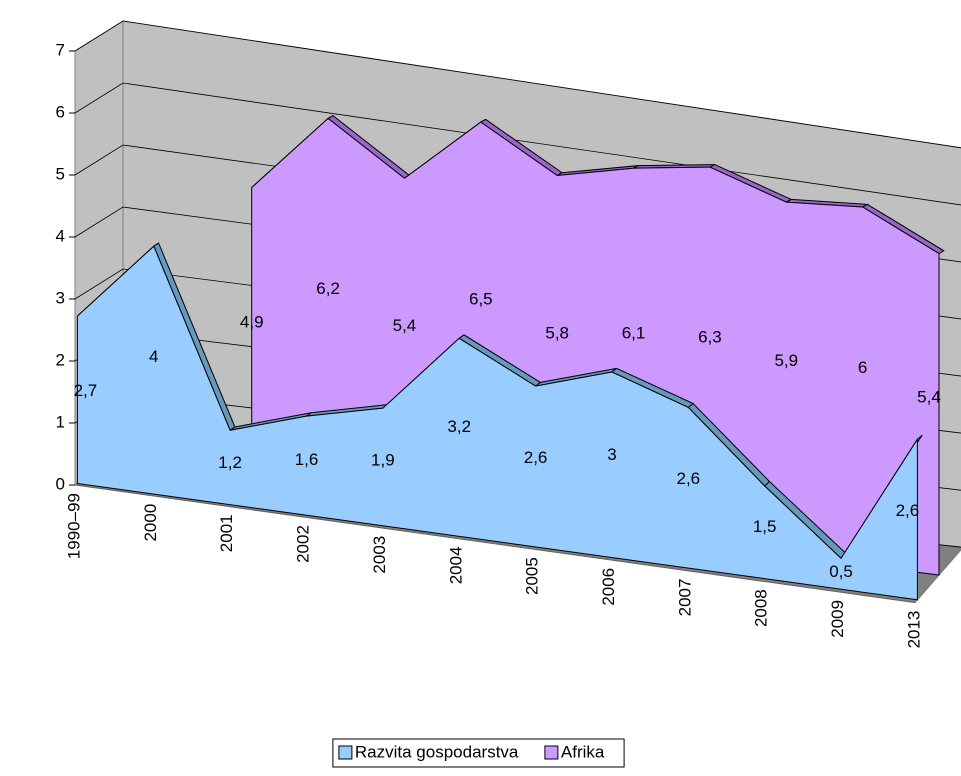 The height and width of the screenshot is (776, 961). Describe the element at coordinates (437, 751) in the screenshot. I see `legend-label: Razvita gospodarstva` at that location.